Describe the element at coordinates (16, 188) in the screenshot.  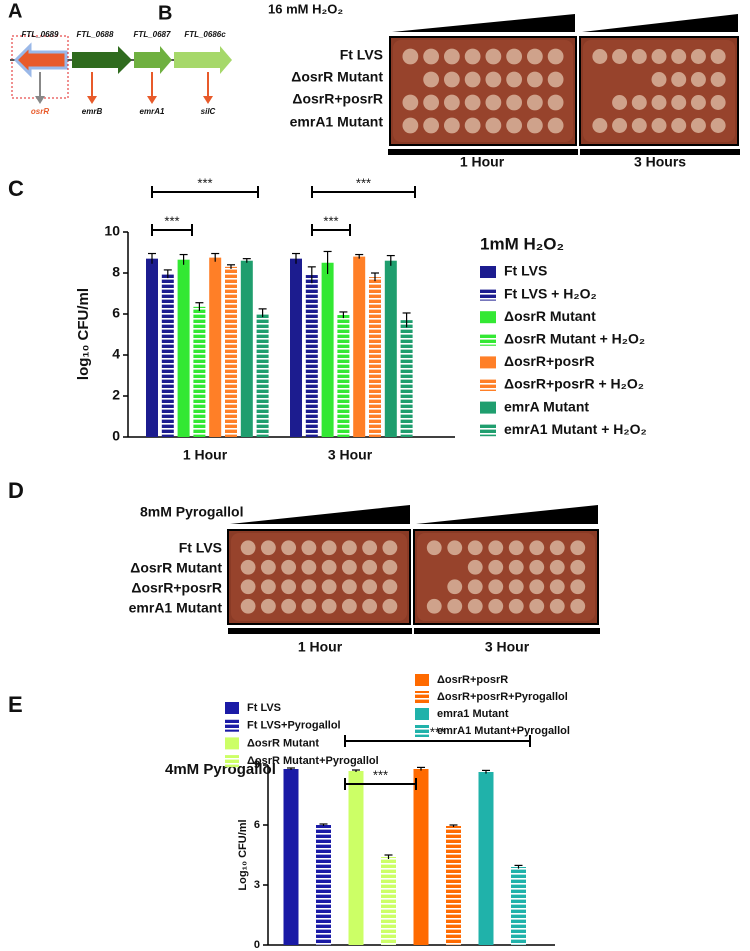
I see `panel-label: C` at that location.